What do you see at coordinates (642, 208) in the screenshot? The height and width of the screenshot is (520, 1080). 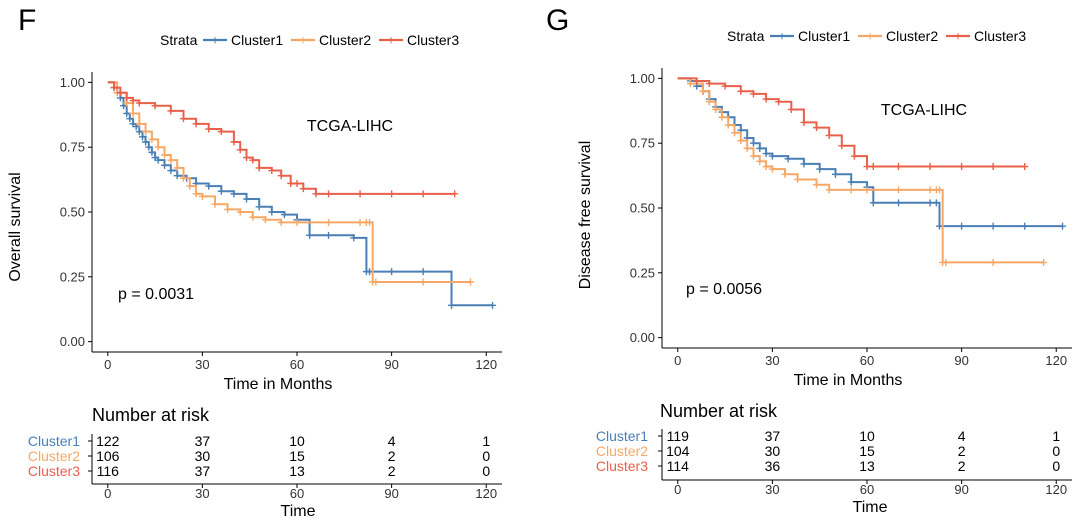 I see `y-tick-label: 0.50` at bounding box center [642, 208].